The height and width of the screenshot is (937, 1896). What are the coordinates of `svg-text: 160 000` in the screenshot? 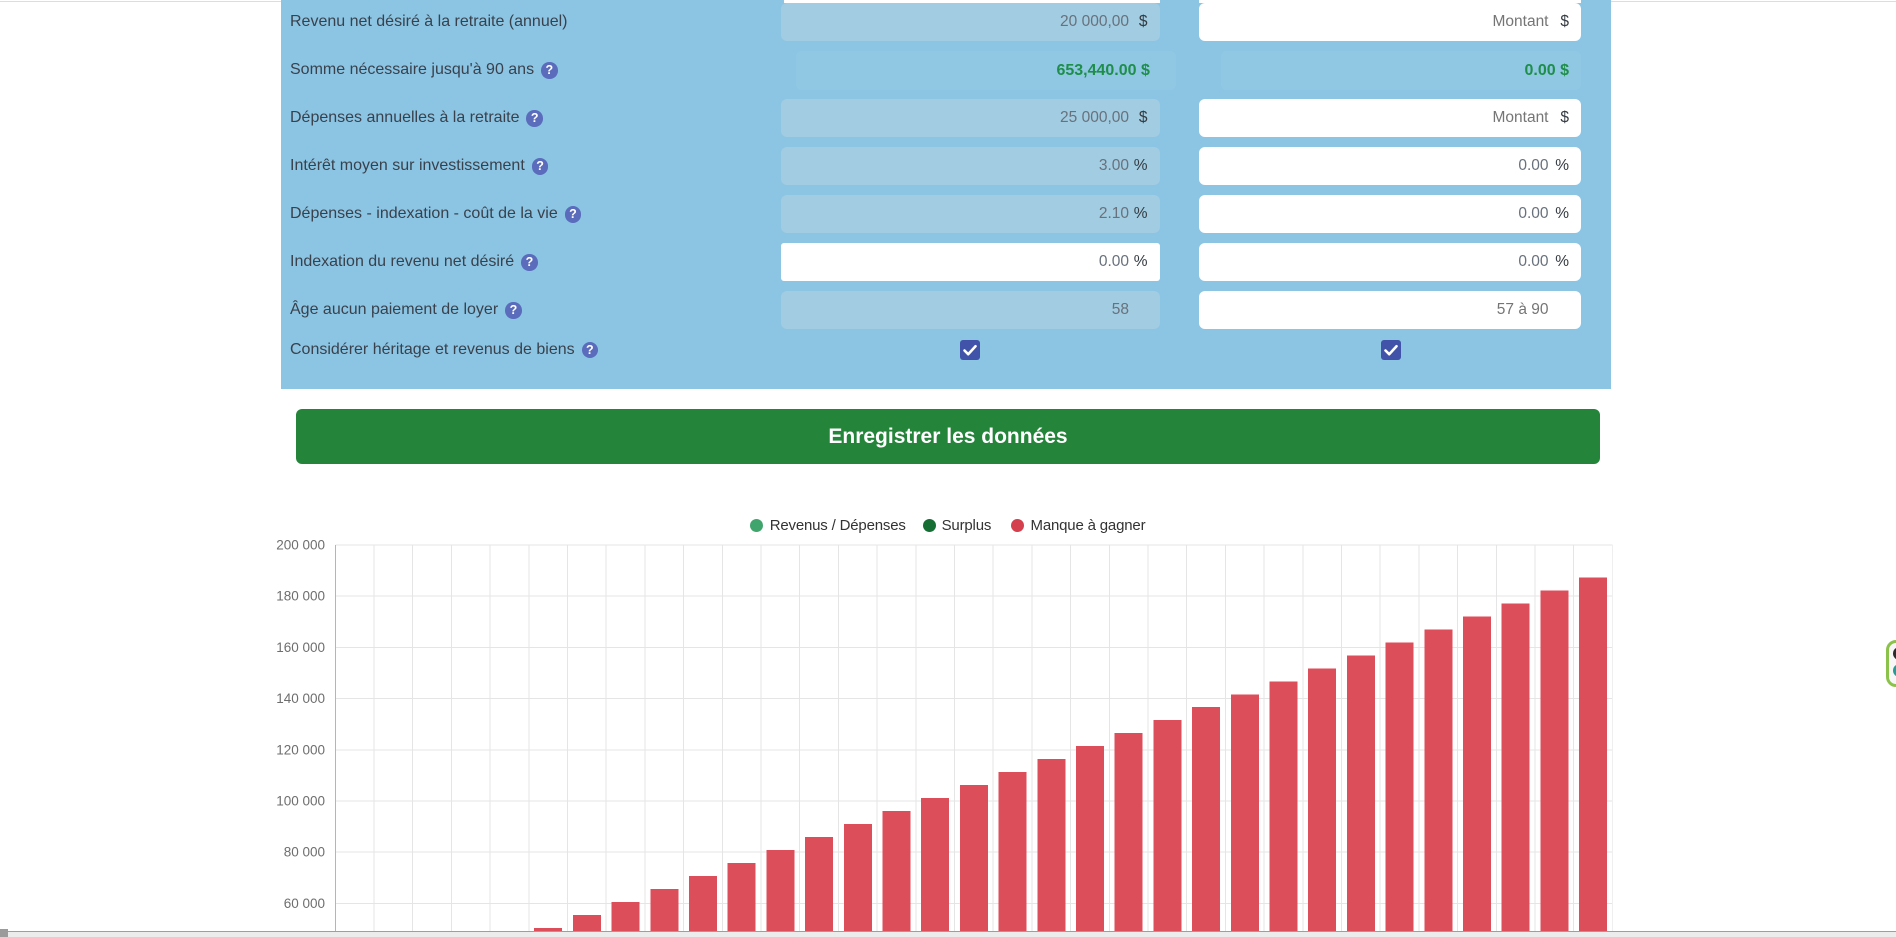 It's located at (300, 647).